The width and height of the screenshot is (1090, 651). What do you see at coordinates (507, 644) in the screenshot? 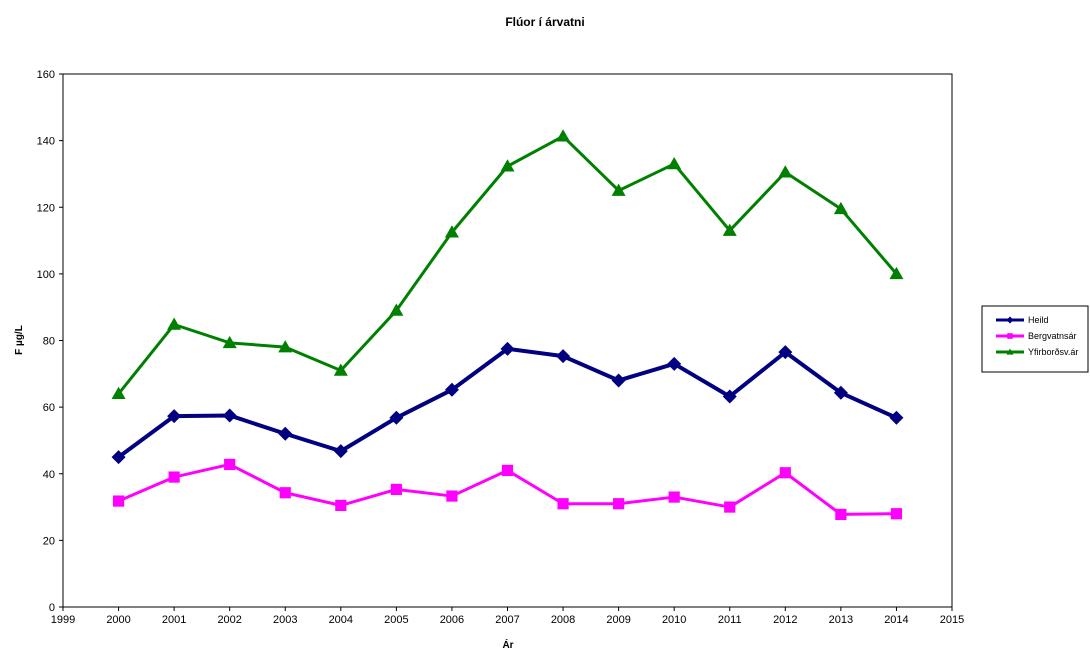
I see `x-axis-label: Ár` at bounding box center [507, 644].